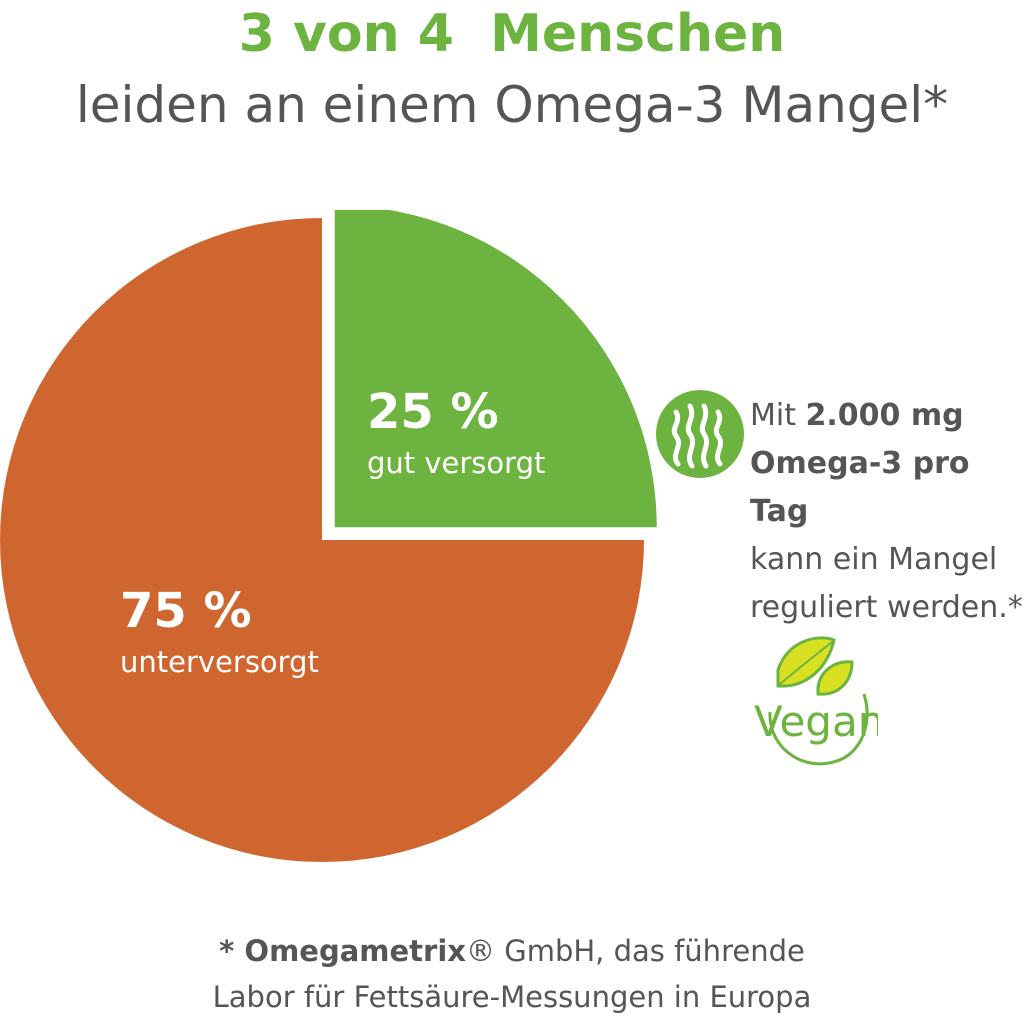  I want to click on slice-label-orange: 75 % unterversorgt, so click(219, 633).